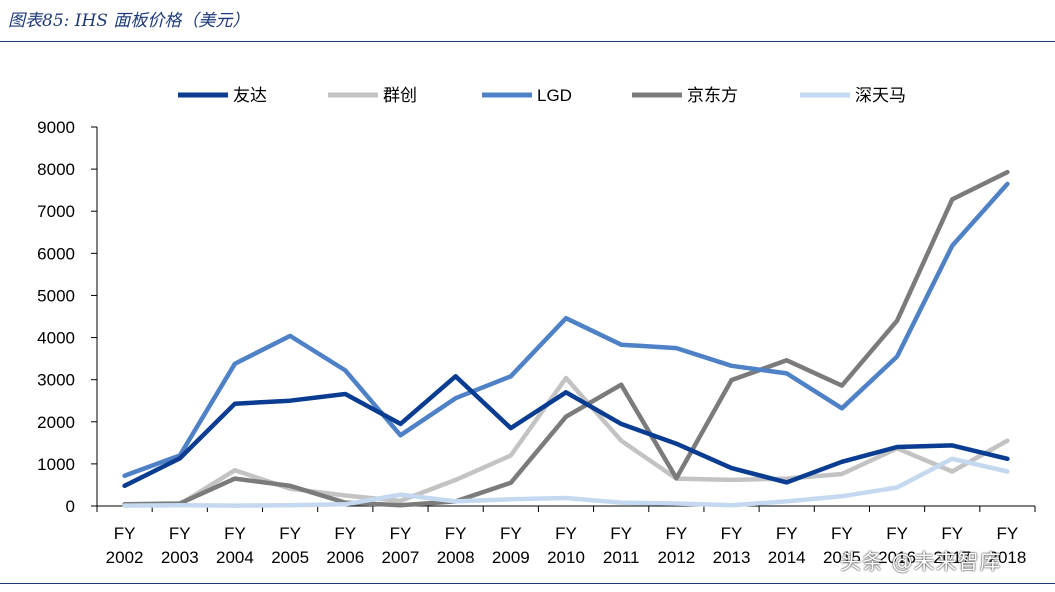 The width and height of the screenshot is (1055, 592). Describe the element at coordinates (56, 422) in the screenshot. I see `y-tick-label: 2000` at that location.